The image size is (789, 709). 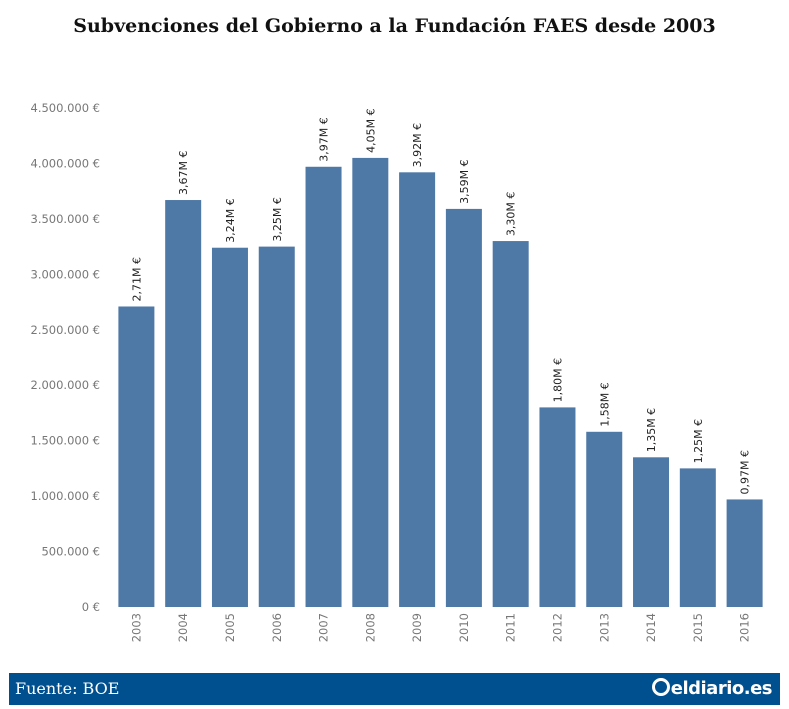 What do you see at coordinates (370, 627) in the screenshot?
I see `x-tick-label: 2008` at bounding box center [370, 627].